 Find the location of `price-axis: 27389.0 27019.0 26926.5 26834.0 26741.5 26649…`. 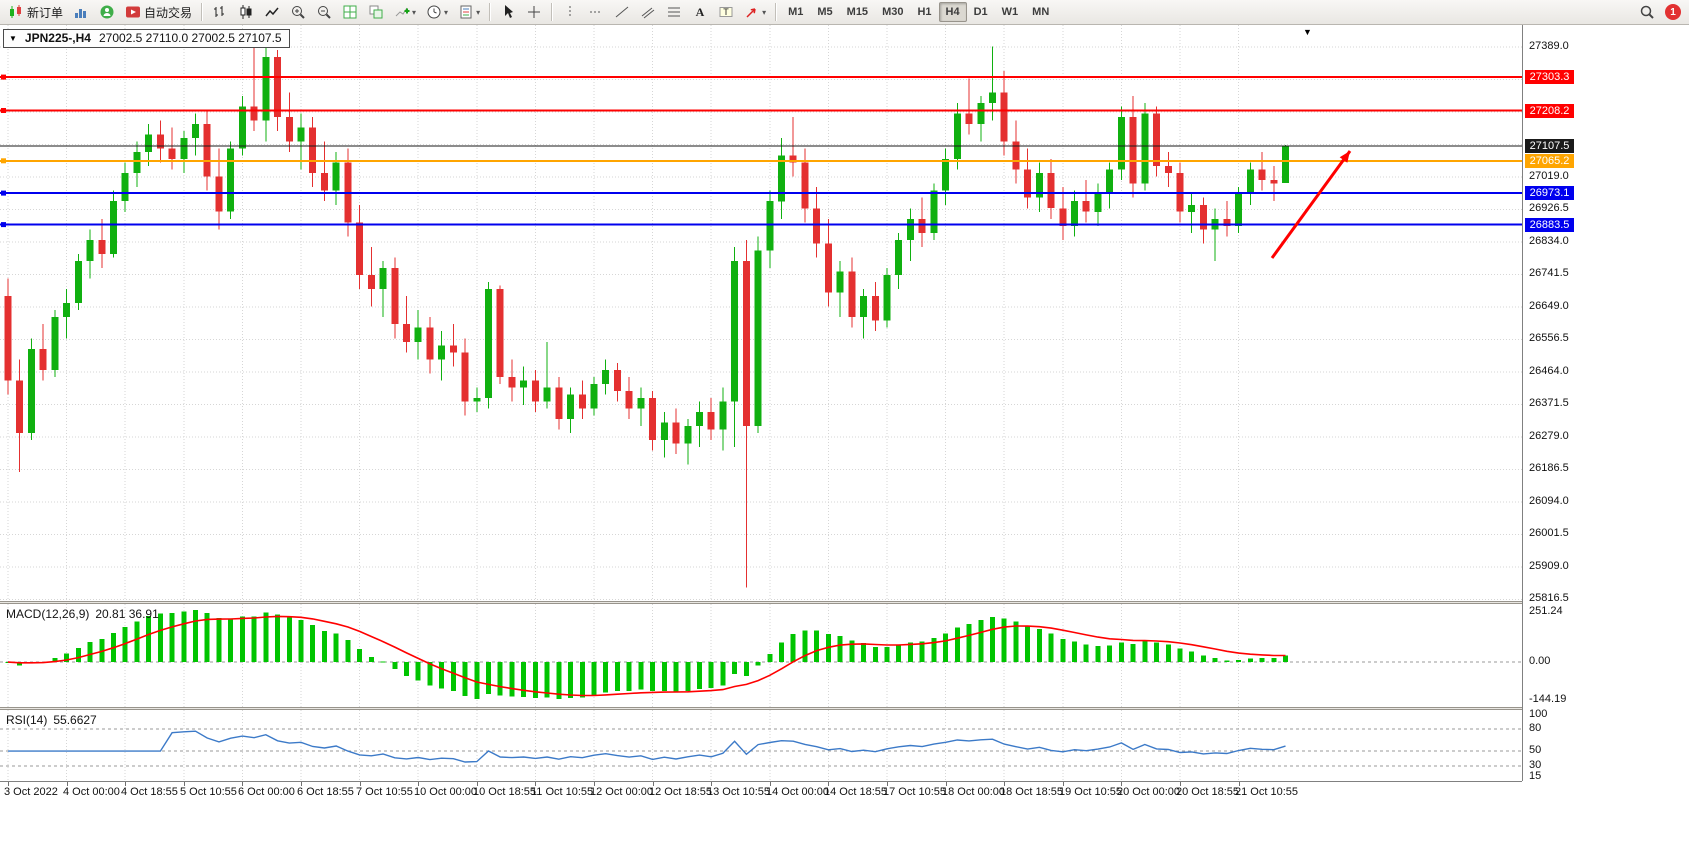

price-axis: 27389.0 27019.0 26926.5 26834.0 26741.5 26649… is located at coordinates (1605, 403).